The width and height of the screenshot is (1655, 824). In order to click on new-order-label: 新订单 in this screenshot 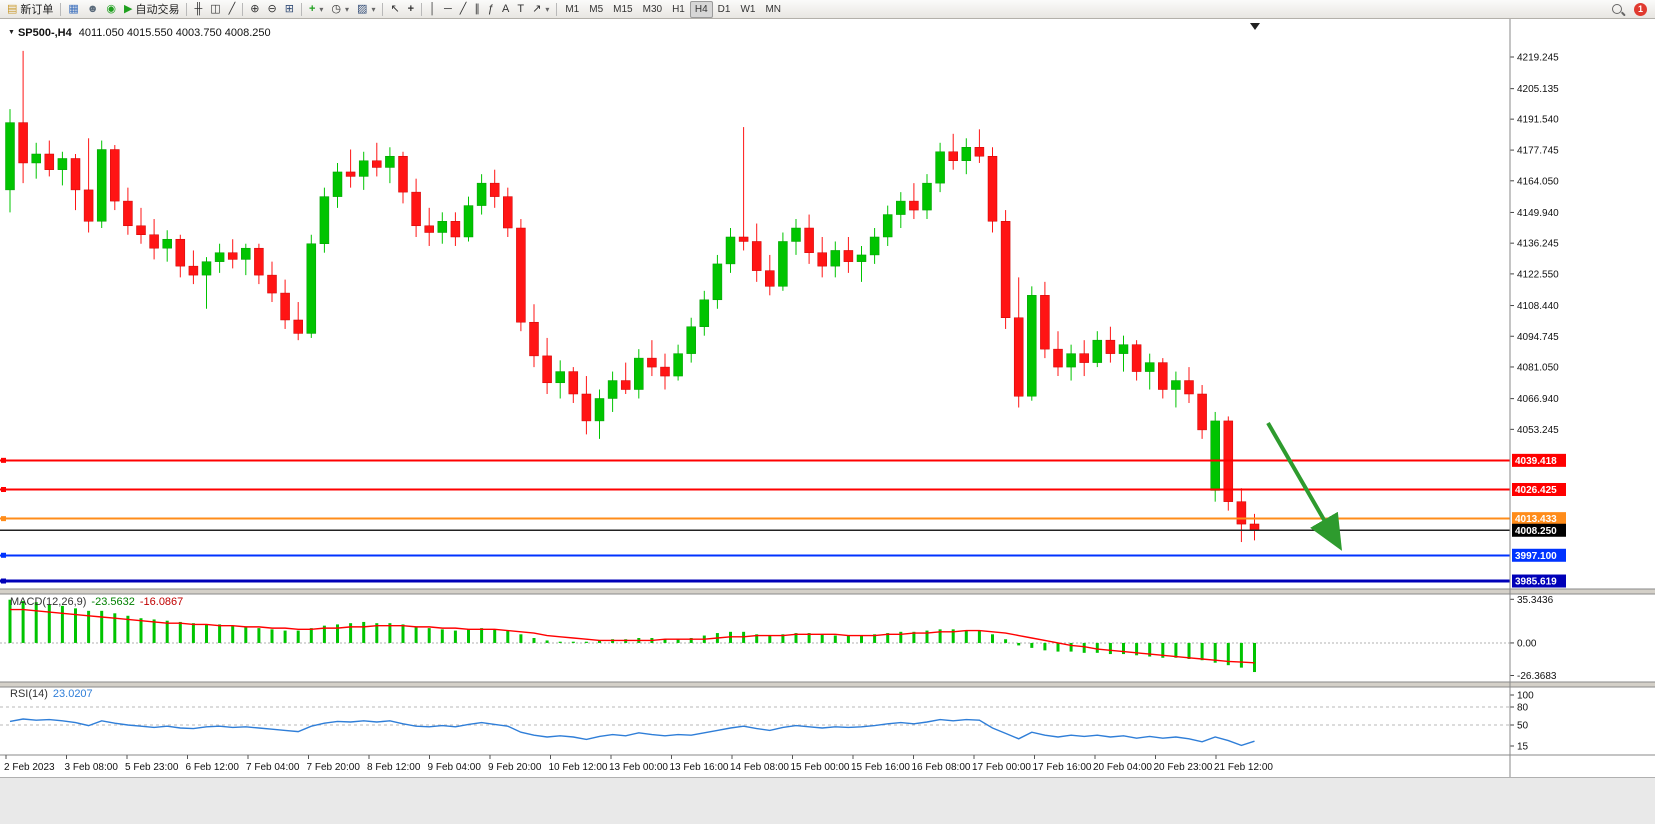, I will do `click(37, 10)`.